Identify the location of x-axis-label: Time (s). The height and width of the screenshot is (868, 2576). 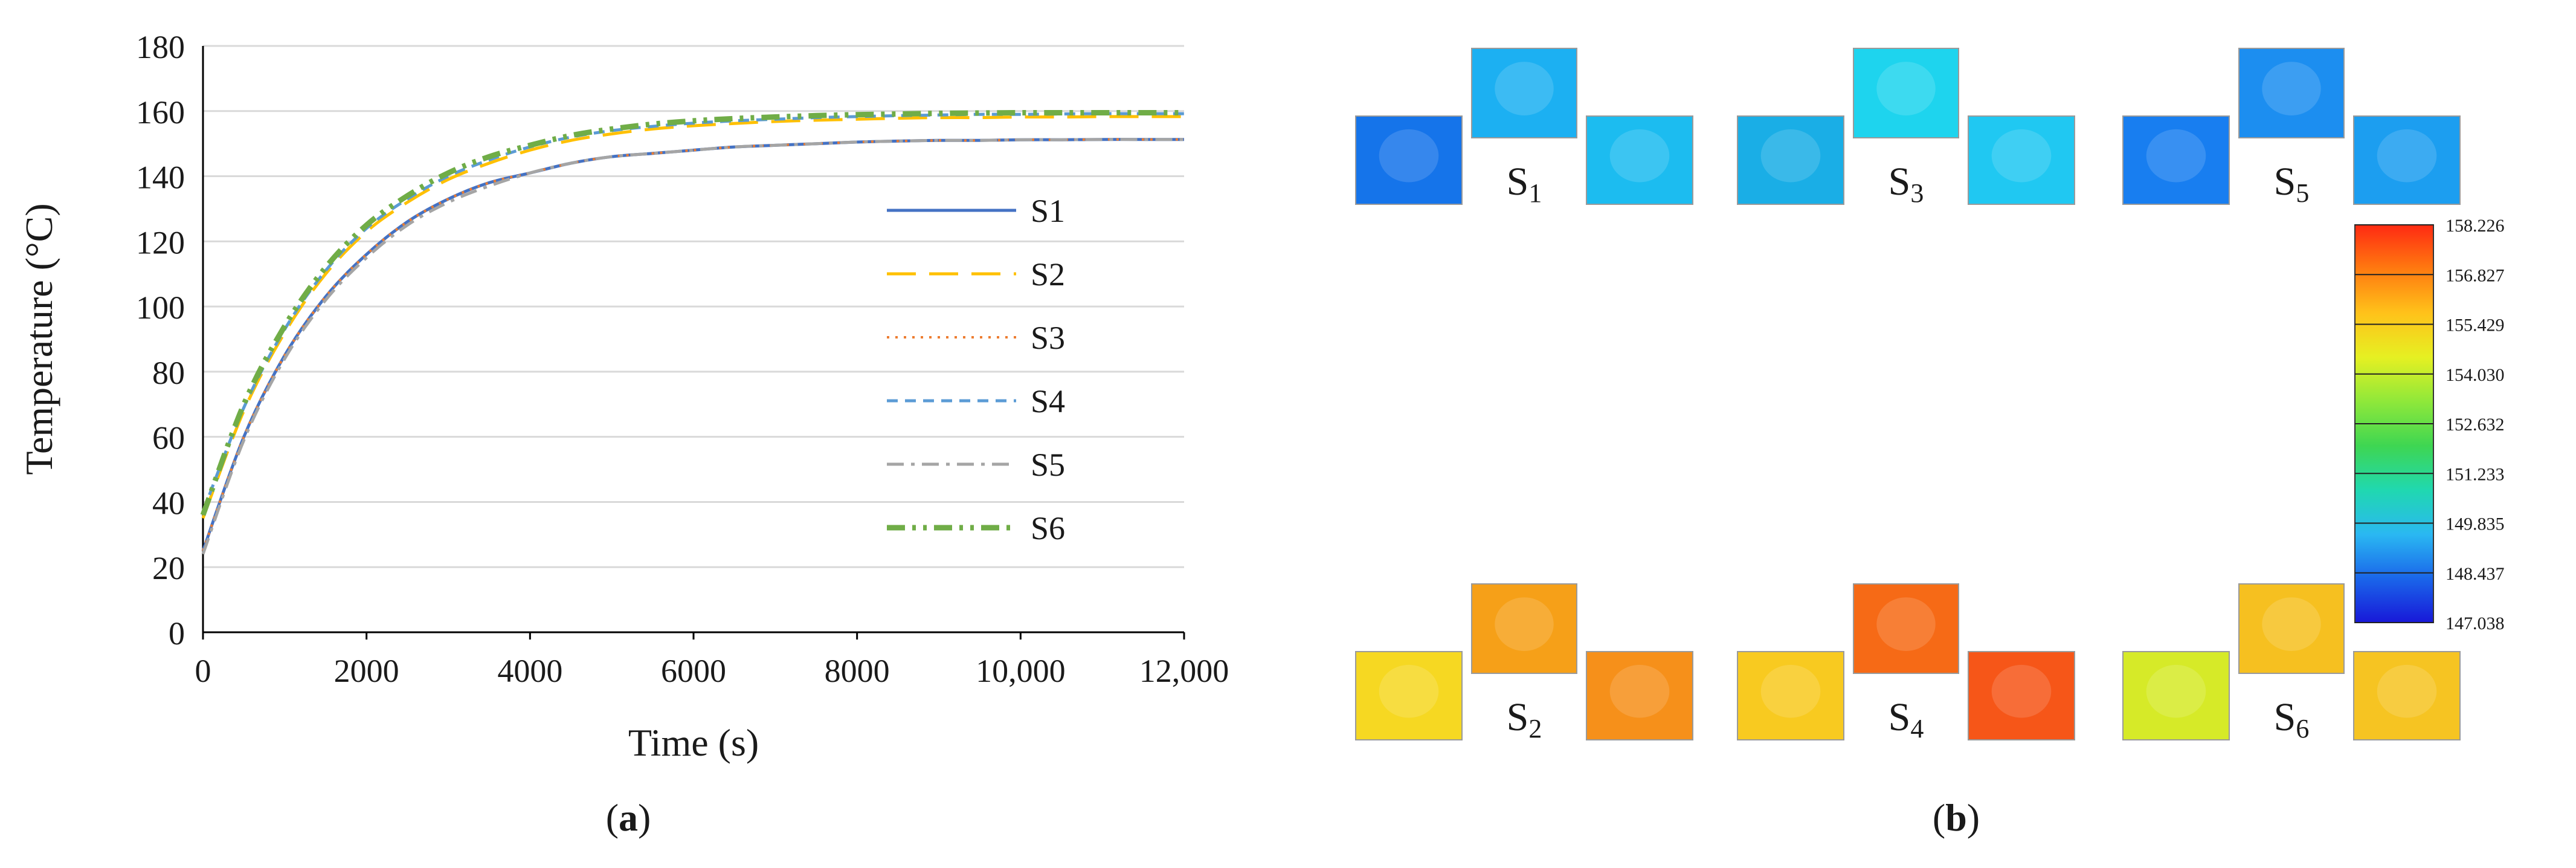
(693, 743).